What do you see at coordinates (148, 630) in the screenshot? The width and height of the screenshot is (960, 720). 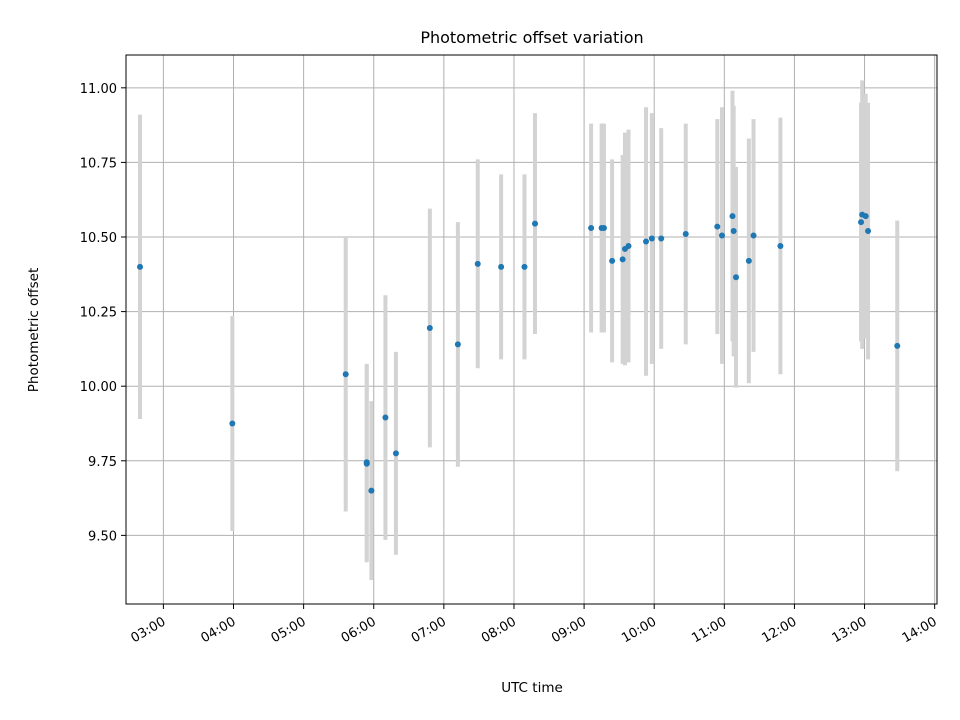 I see `x-tick-label: 03:00` at bounding box center [148, 630].